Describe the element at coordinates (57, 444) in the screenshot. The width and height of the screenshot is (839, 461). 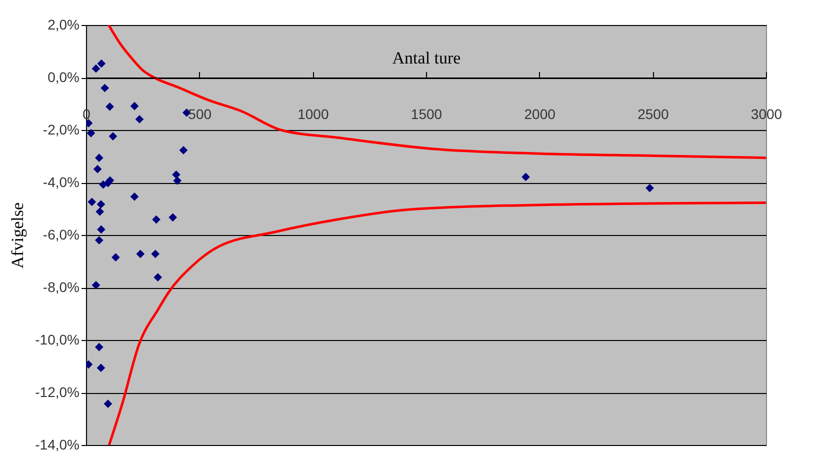
I see `y-tick-label: -14,0%` at that location.